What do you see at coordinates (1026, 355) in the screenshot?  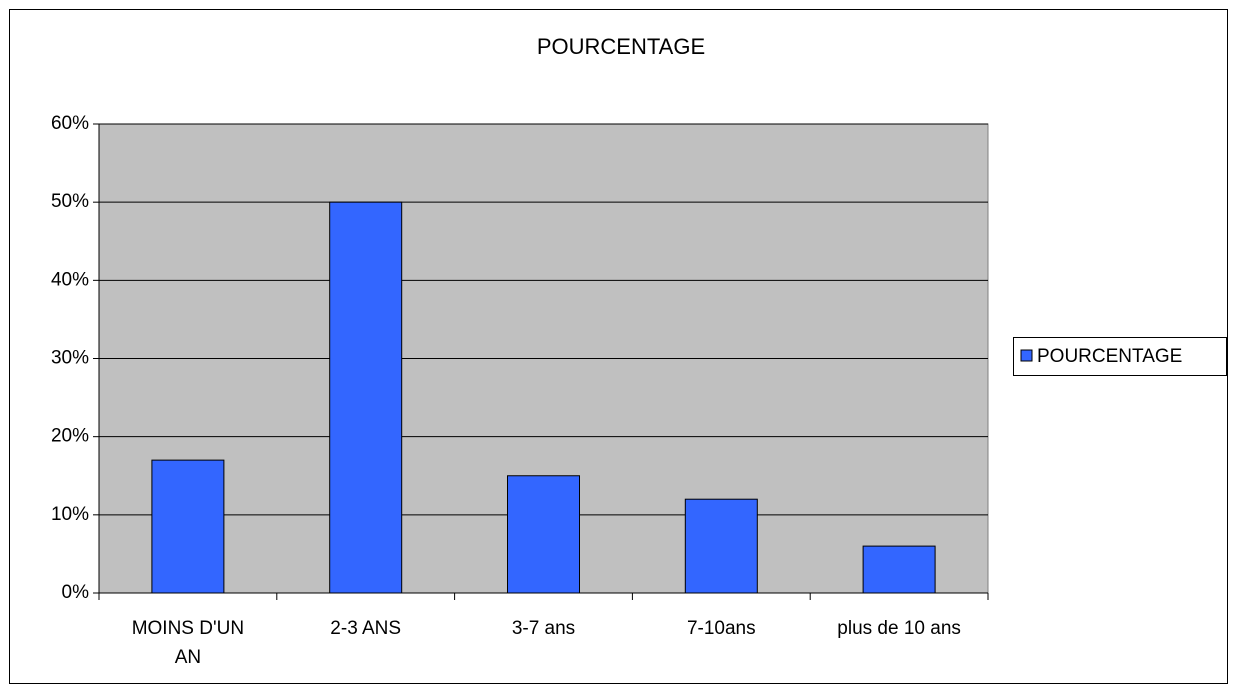 I see `legend-swatch` at bounding box center [1026, 355].